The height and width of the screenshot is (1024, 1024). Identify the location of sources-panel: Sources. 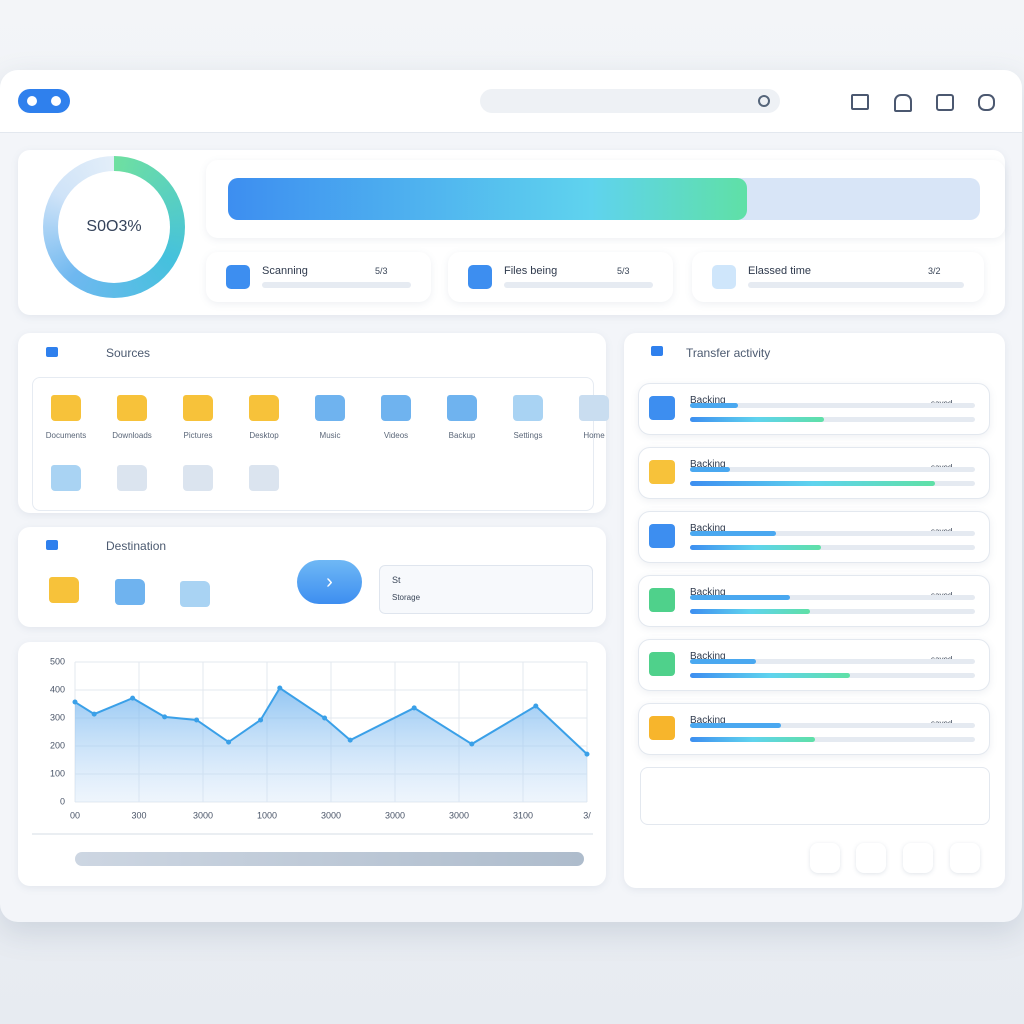
(312, 423).